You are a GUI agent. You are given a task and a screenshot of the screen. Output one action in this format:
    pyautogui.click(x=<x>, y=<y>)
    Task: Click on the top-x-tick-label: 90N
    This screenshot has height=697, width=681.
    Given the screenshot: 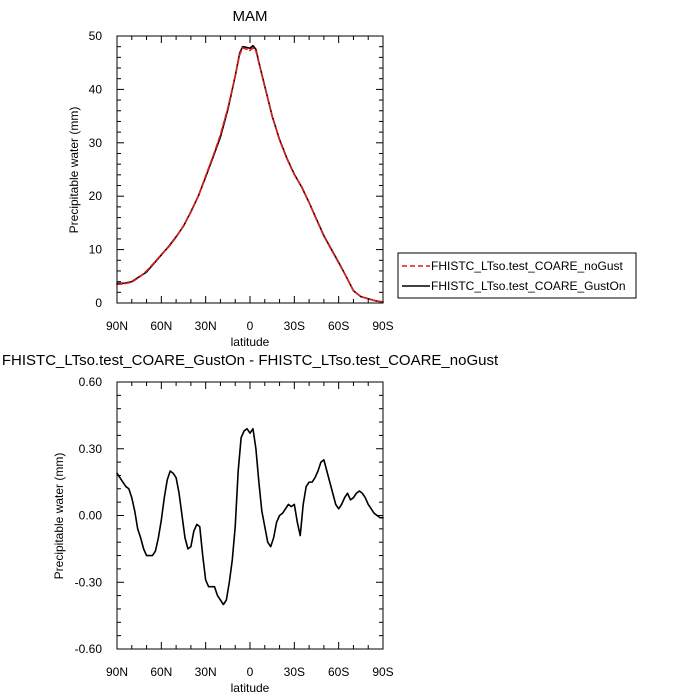 What is the action you would take?
    pyautogui.click(x=117, y=326)
    